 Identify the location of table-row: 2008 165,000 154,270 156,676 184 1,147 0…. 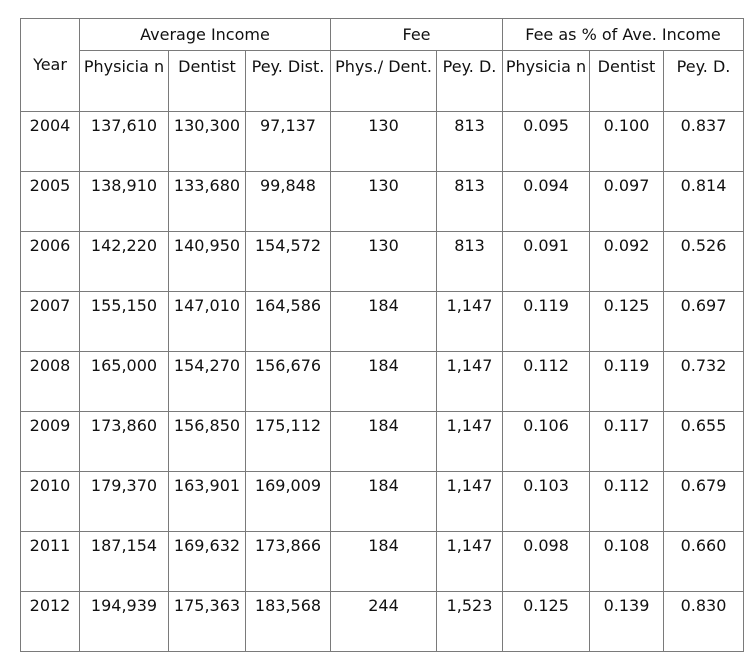
(382, 381).